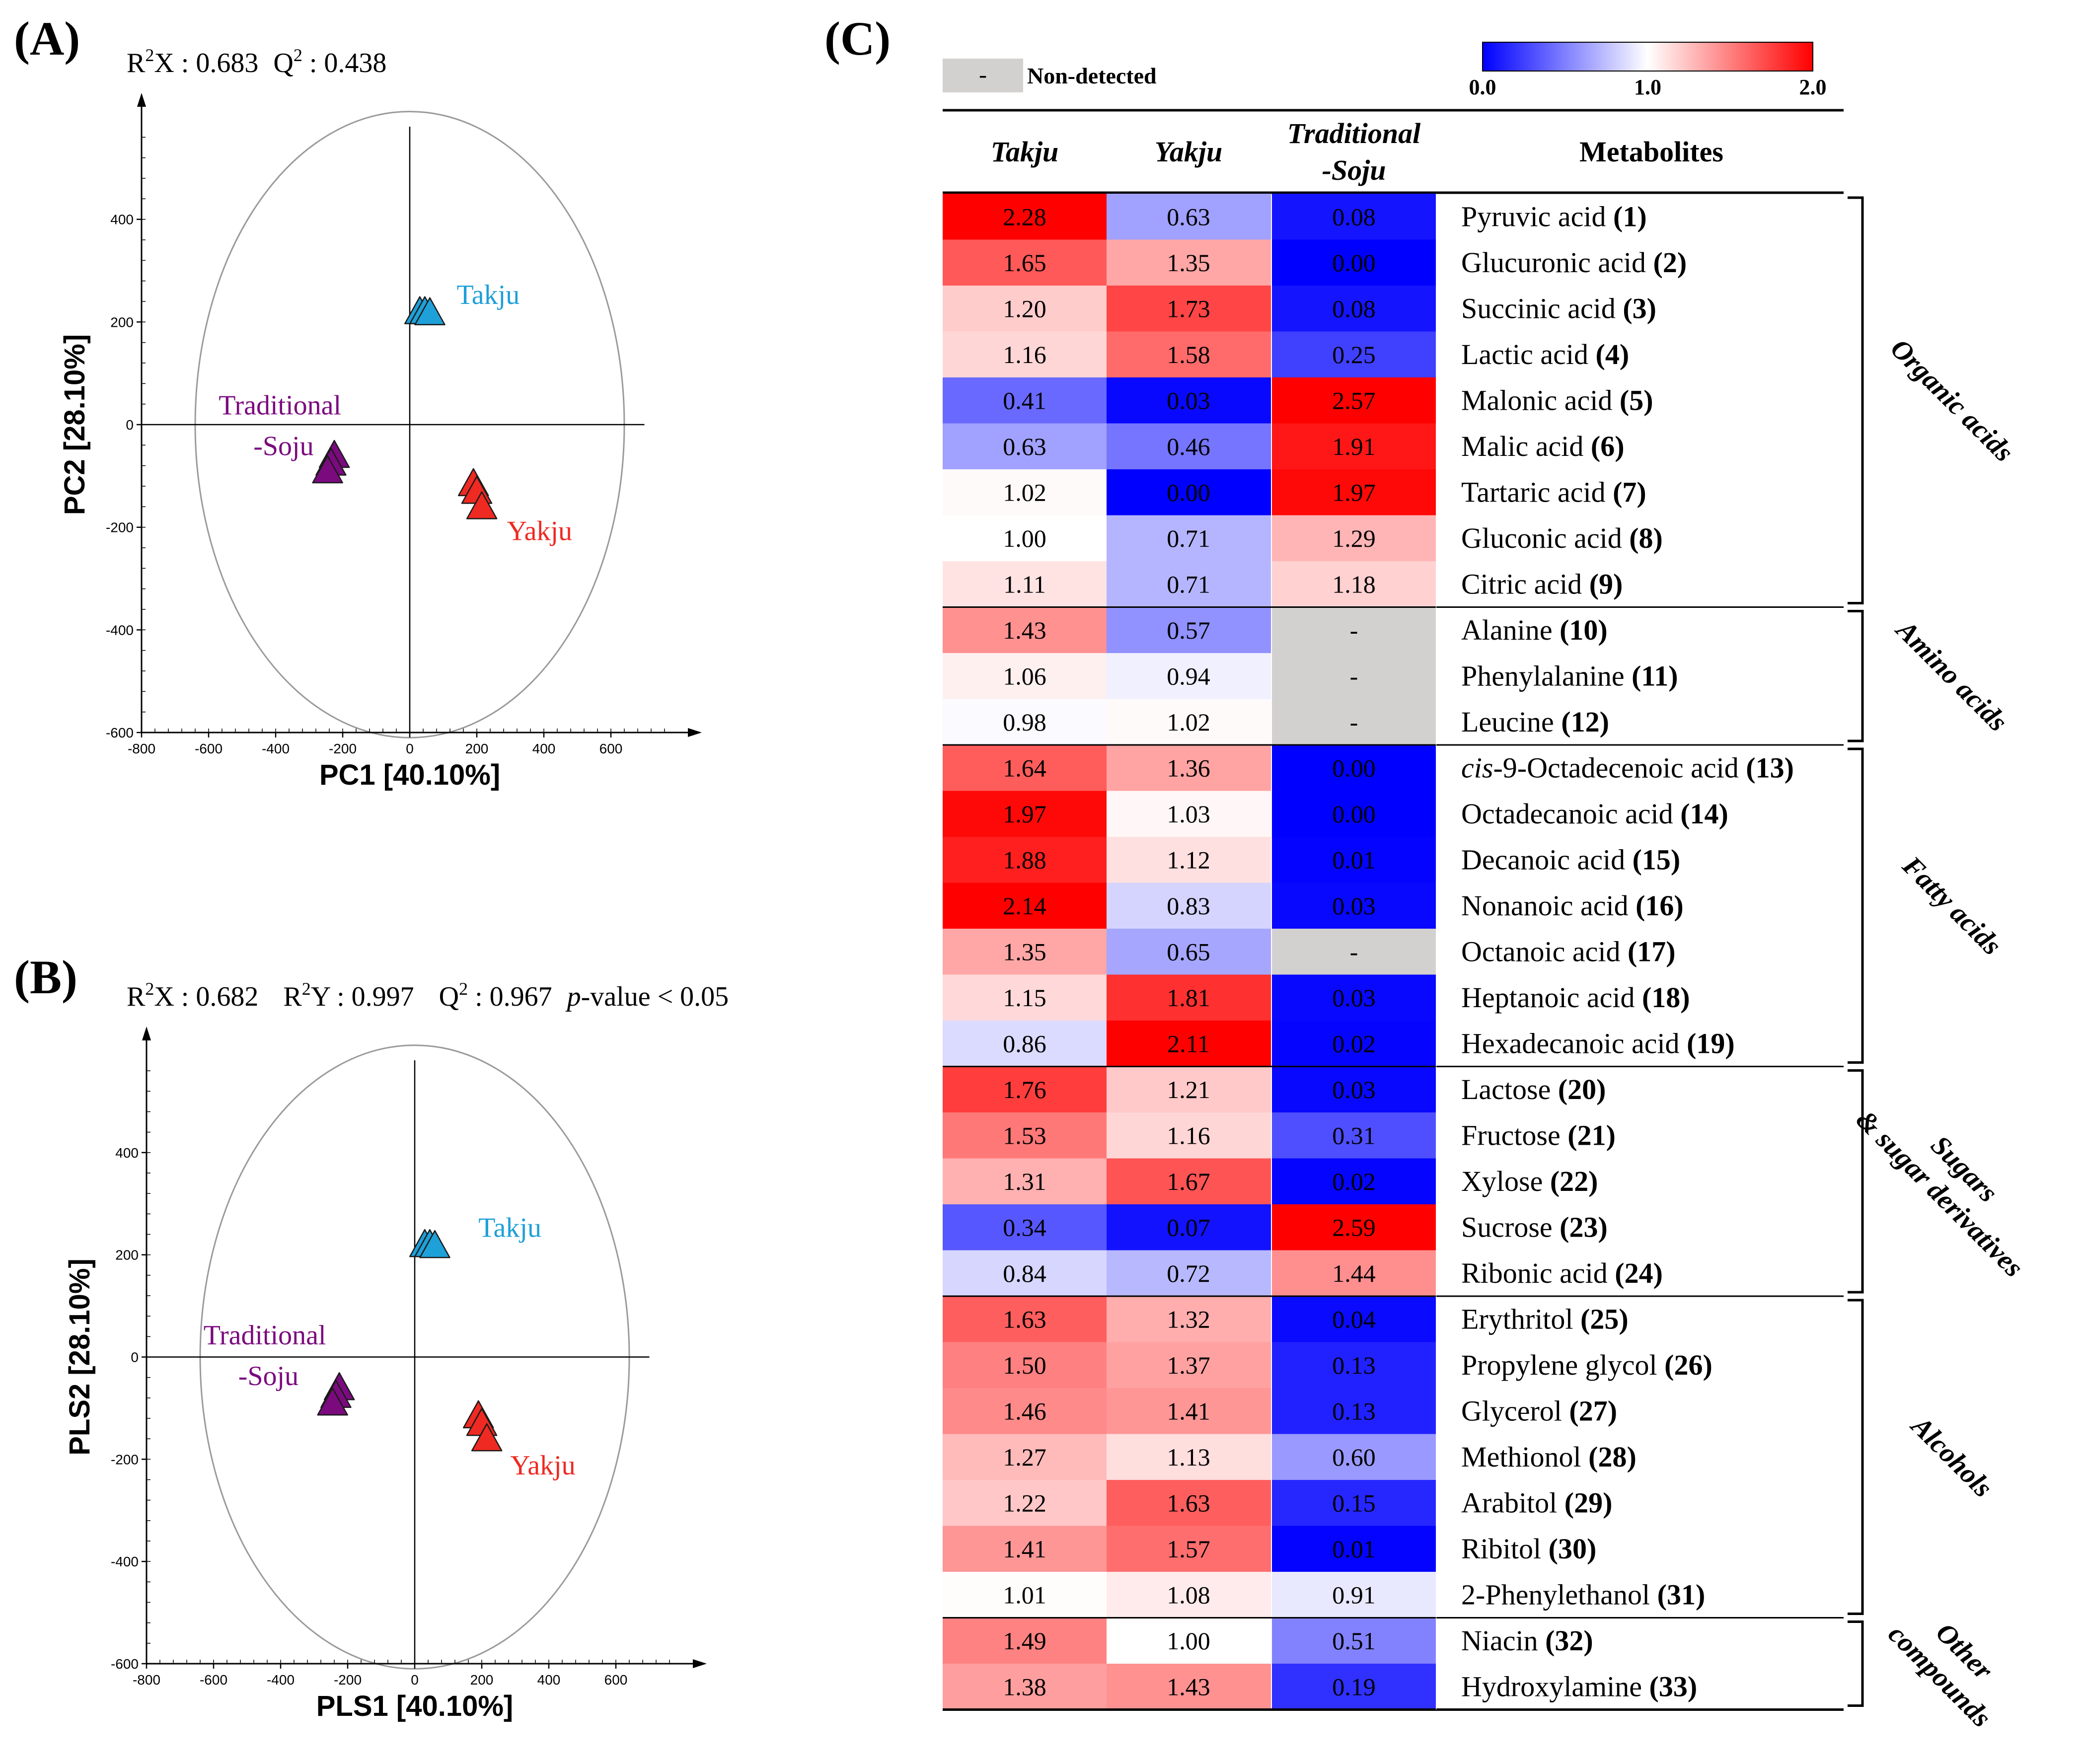  What do you see at coordinates (1188, 1273) in the screenshot?
I see `heatmap-cell-value: 0.72` at bounding box center [1188, 1273].